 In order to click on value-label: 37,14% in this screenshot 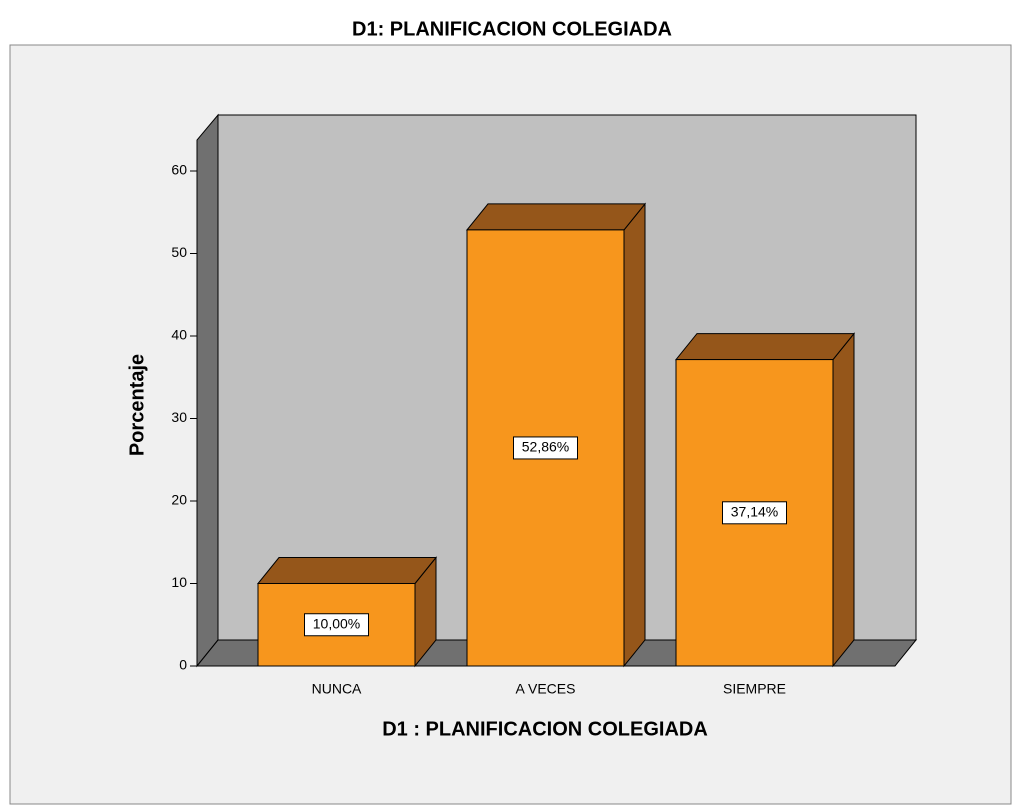, I will do `click(754, 512)`.